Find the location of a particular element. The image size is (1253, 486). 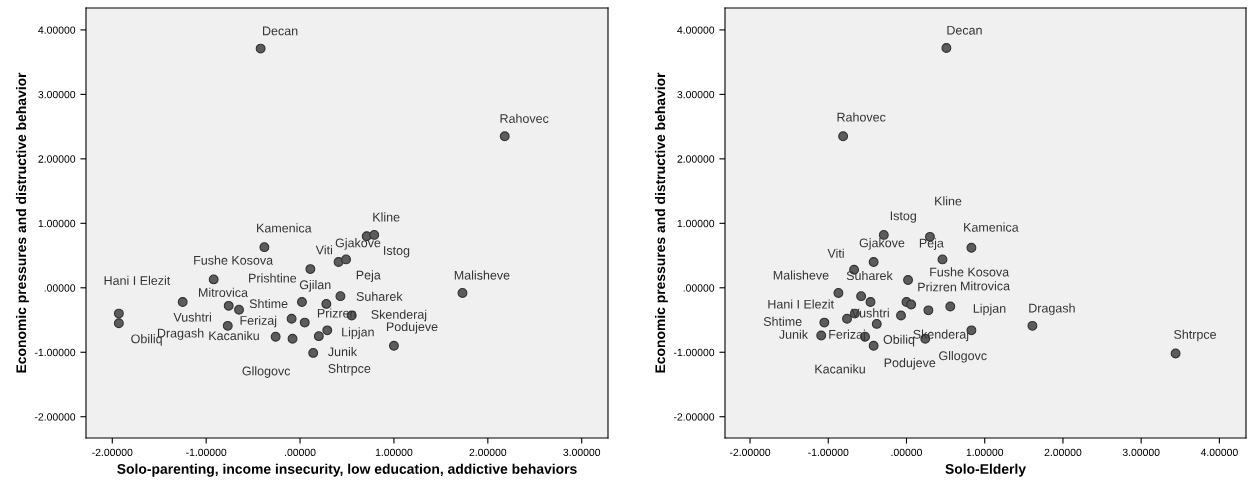

data-label: Obiliq is located at coordinates (899, 340).